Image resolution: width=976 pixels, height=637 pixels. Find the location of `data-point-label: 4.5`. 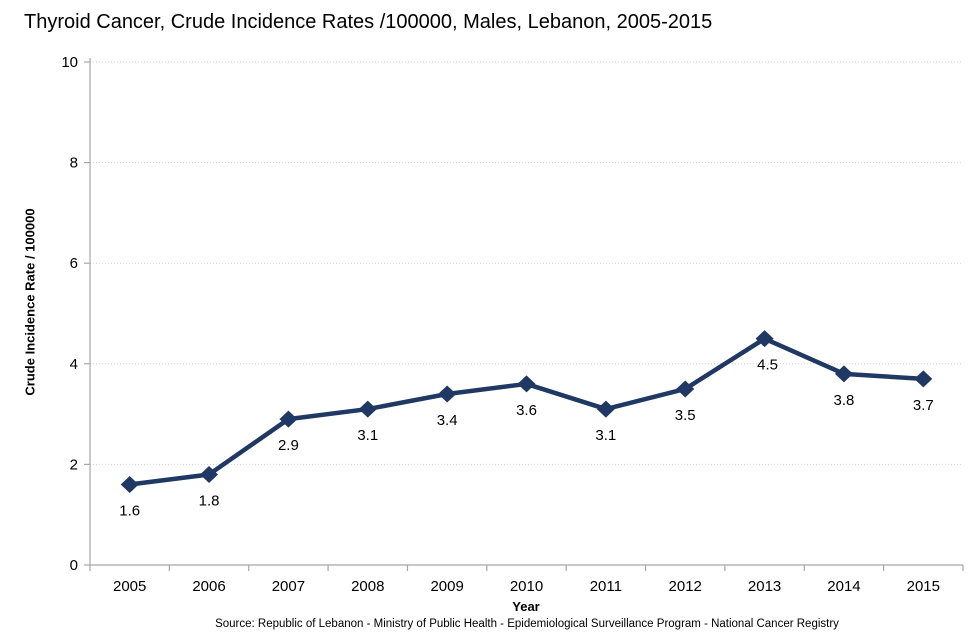

data-point-label: 4.5 is located at coordinates (767, 365).